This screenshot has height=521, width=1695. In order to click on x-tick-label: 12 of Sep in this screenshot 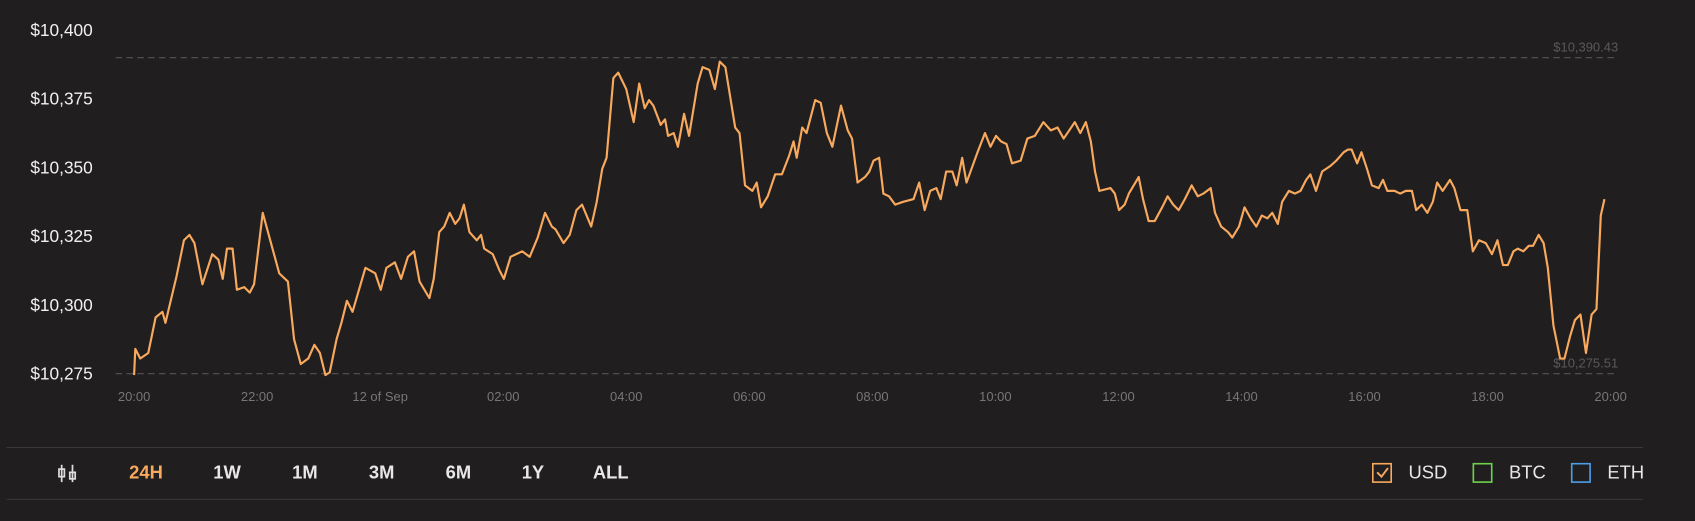, I will do `click(380, 396)`.